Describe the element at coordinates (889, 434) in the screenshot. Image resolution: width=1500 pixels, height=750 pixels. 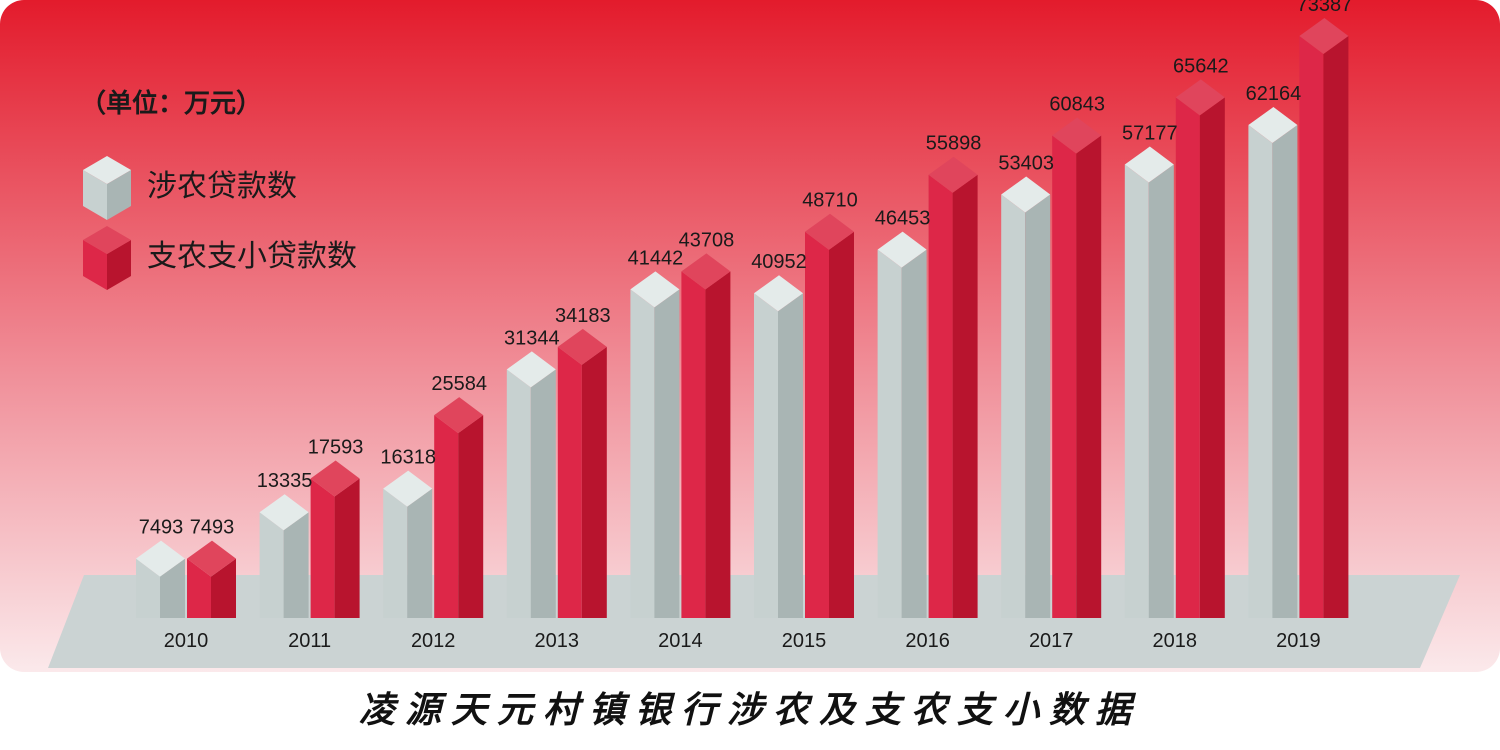
I see `bar-2016-series-0-front` at that location.